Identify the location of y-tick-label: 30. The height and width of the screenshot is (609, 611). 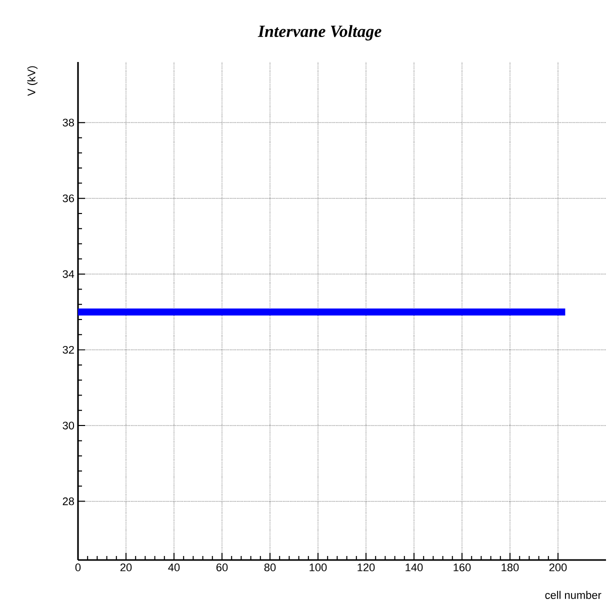
(68, 426).